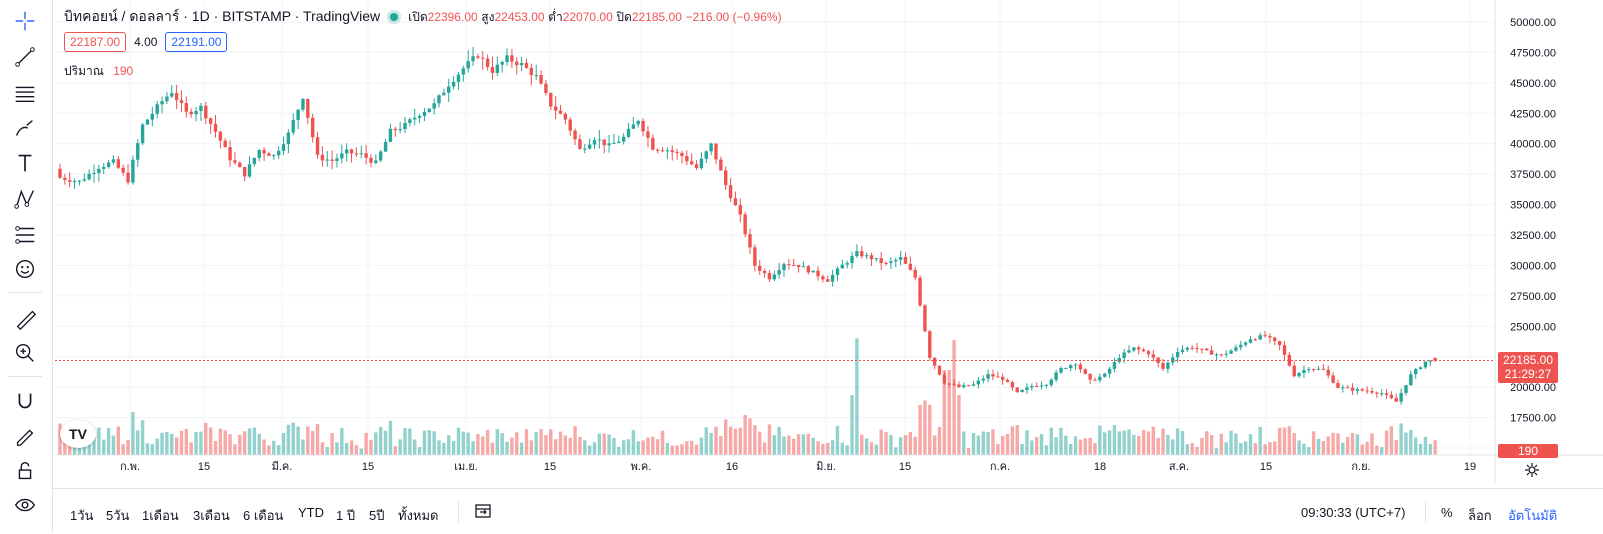 This screenshot has width=1603, height=534. Describe the element at coordinates (211, 515) in the screenshot. I see `range-3m: 3เดือน` at that location.